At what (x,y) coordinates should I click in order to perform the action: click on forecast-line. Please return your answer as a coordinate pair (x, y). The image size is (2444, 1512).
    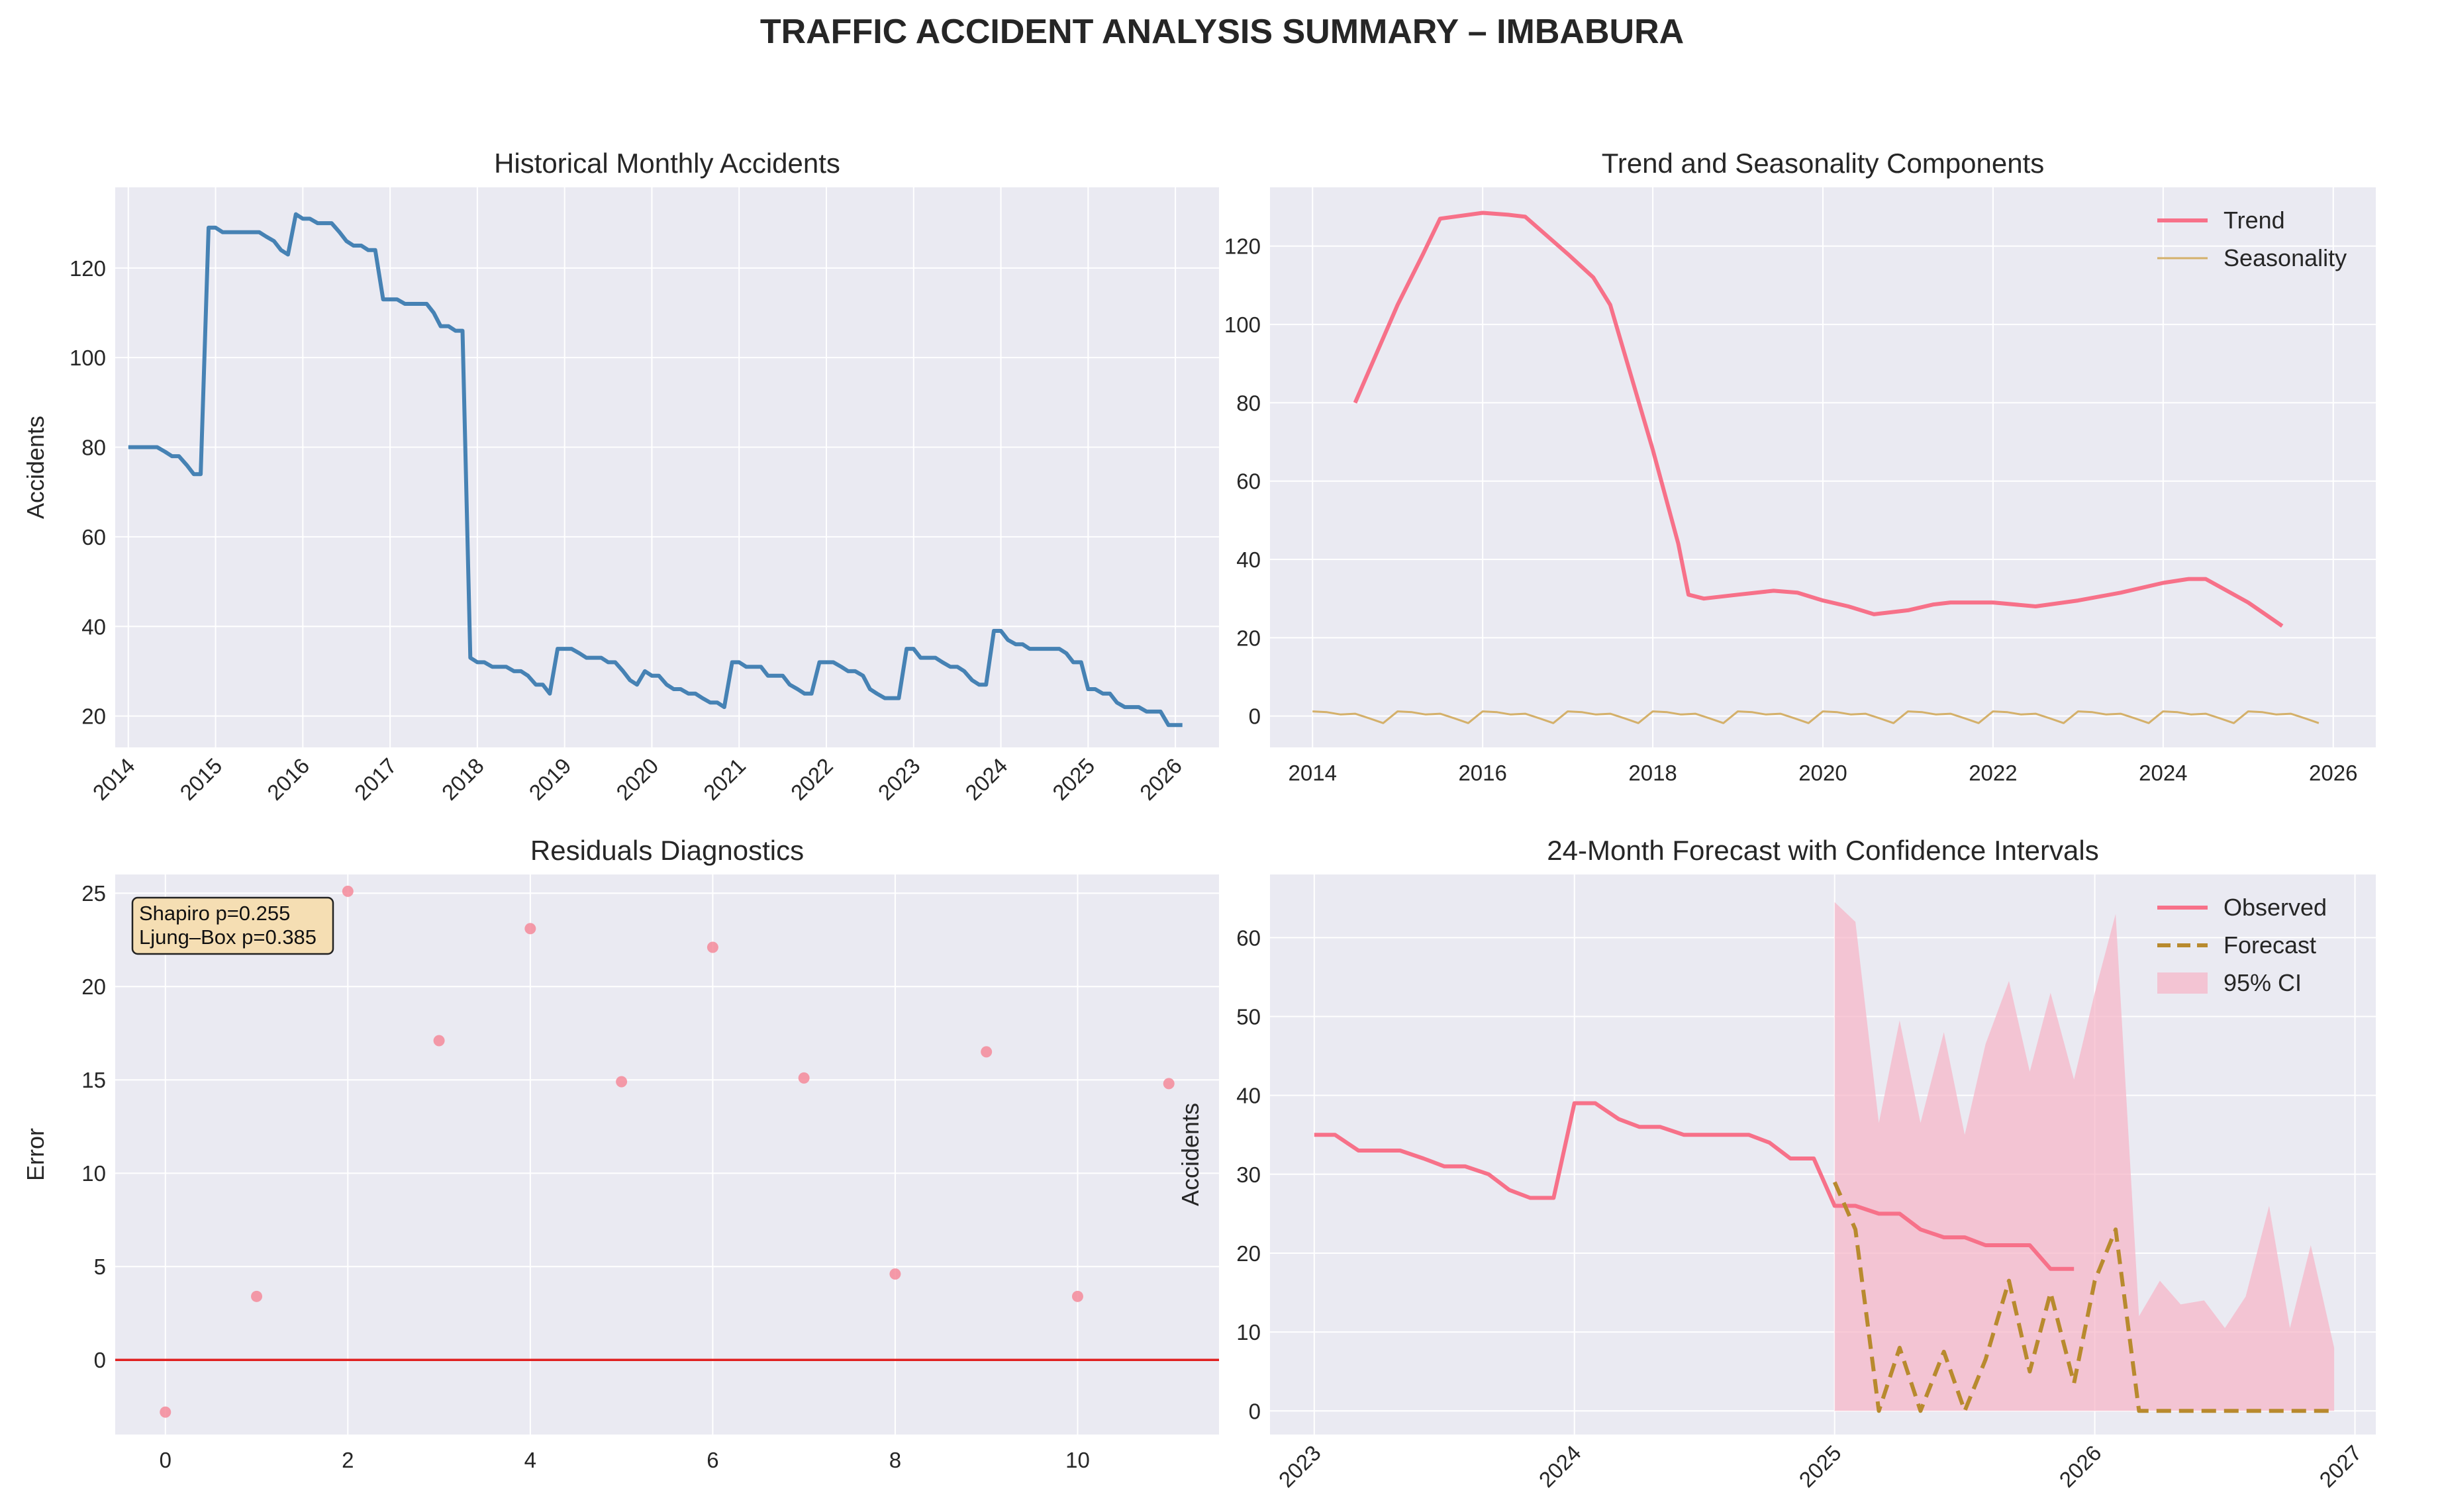
    Looking at the image, I should click on (2083, 1297).